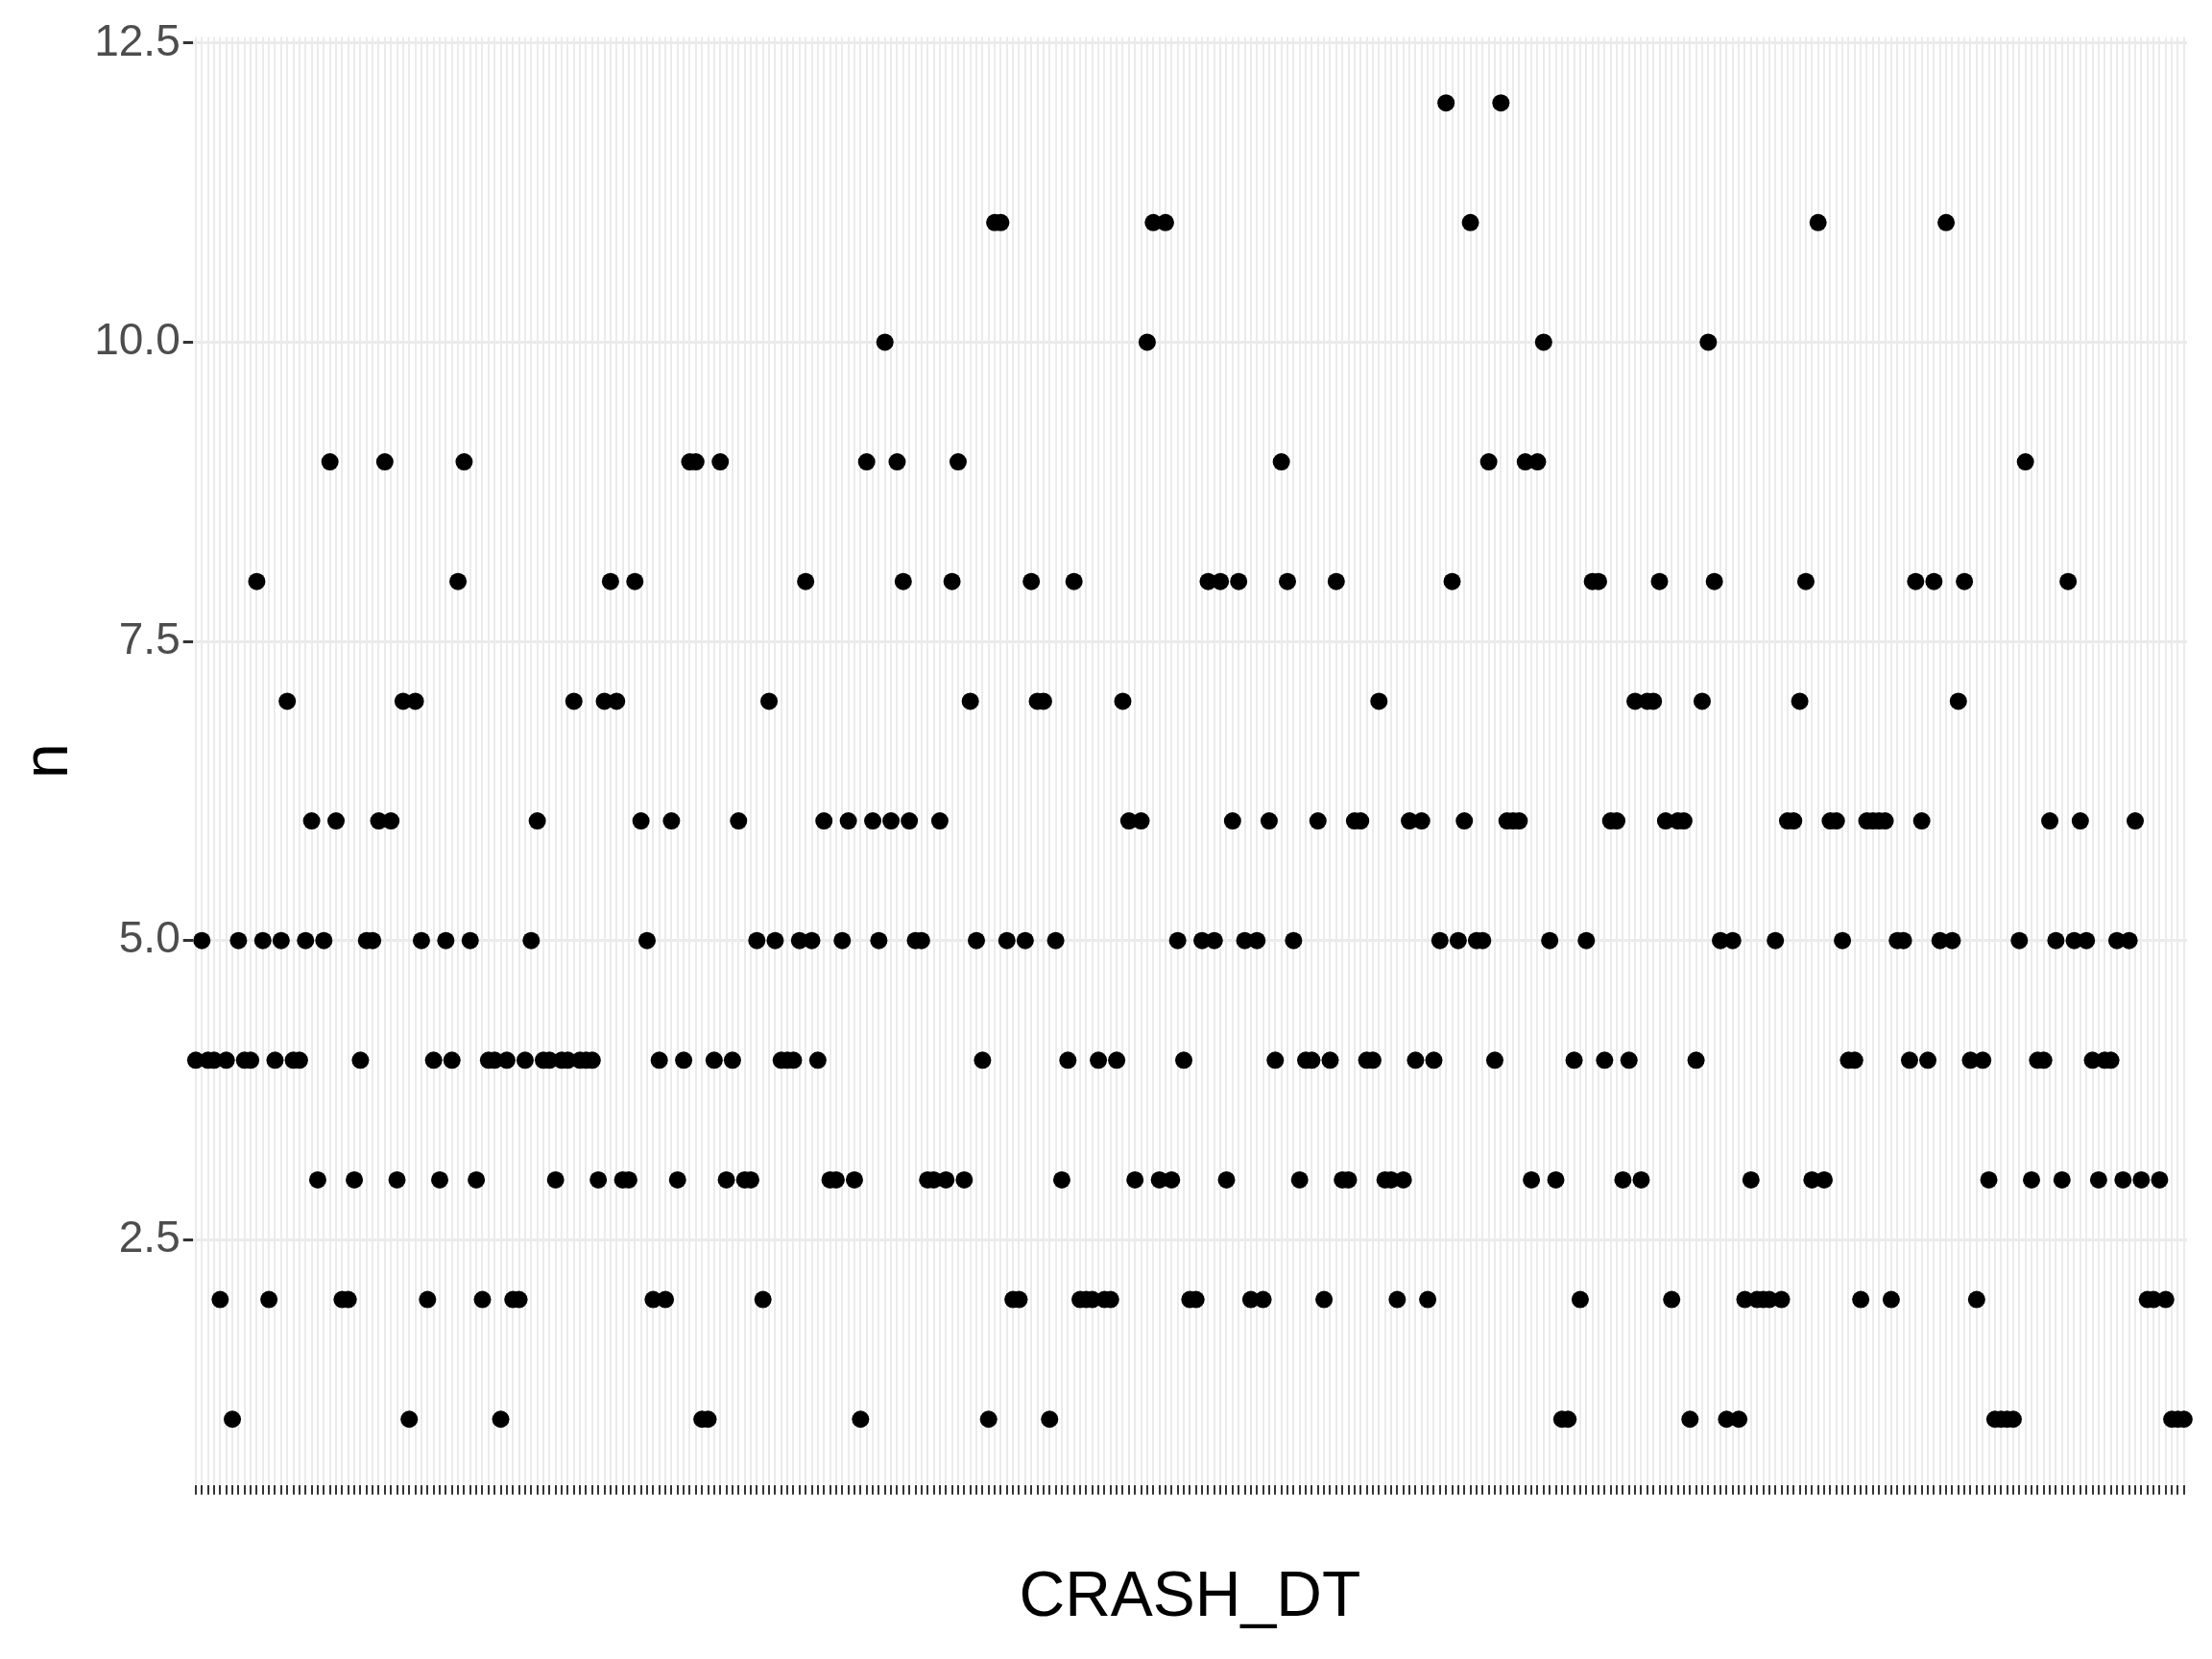  I want to click on y-tick-label: 7.5, so click(149, 638).